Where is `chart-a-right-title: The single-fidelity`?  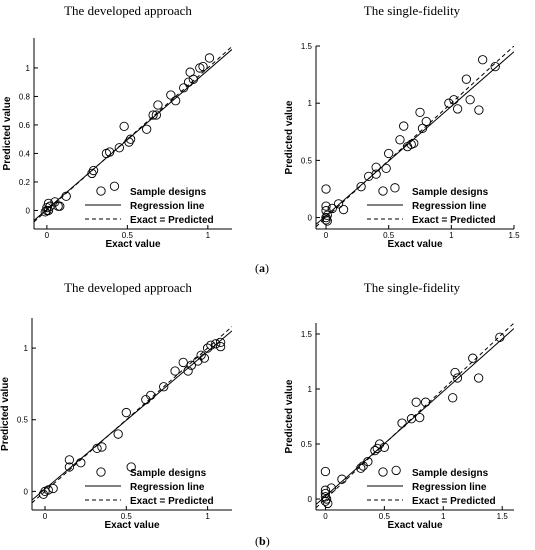 chart-a-right-title: The single-fidelity is located at coordinates (412, 10).